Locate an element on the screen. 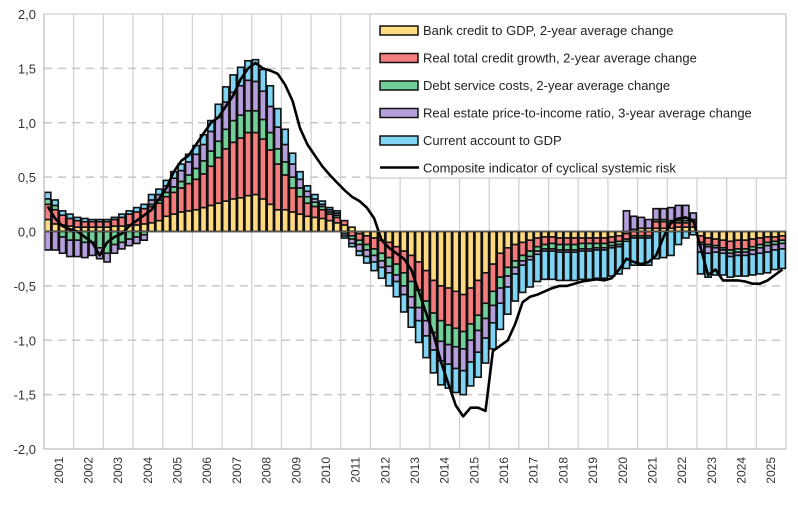 The width and height of the screenshot is (798, 510). bar-segment-s1-q35 is located at coordinates (307, 210).